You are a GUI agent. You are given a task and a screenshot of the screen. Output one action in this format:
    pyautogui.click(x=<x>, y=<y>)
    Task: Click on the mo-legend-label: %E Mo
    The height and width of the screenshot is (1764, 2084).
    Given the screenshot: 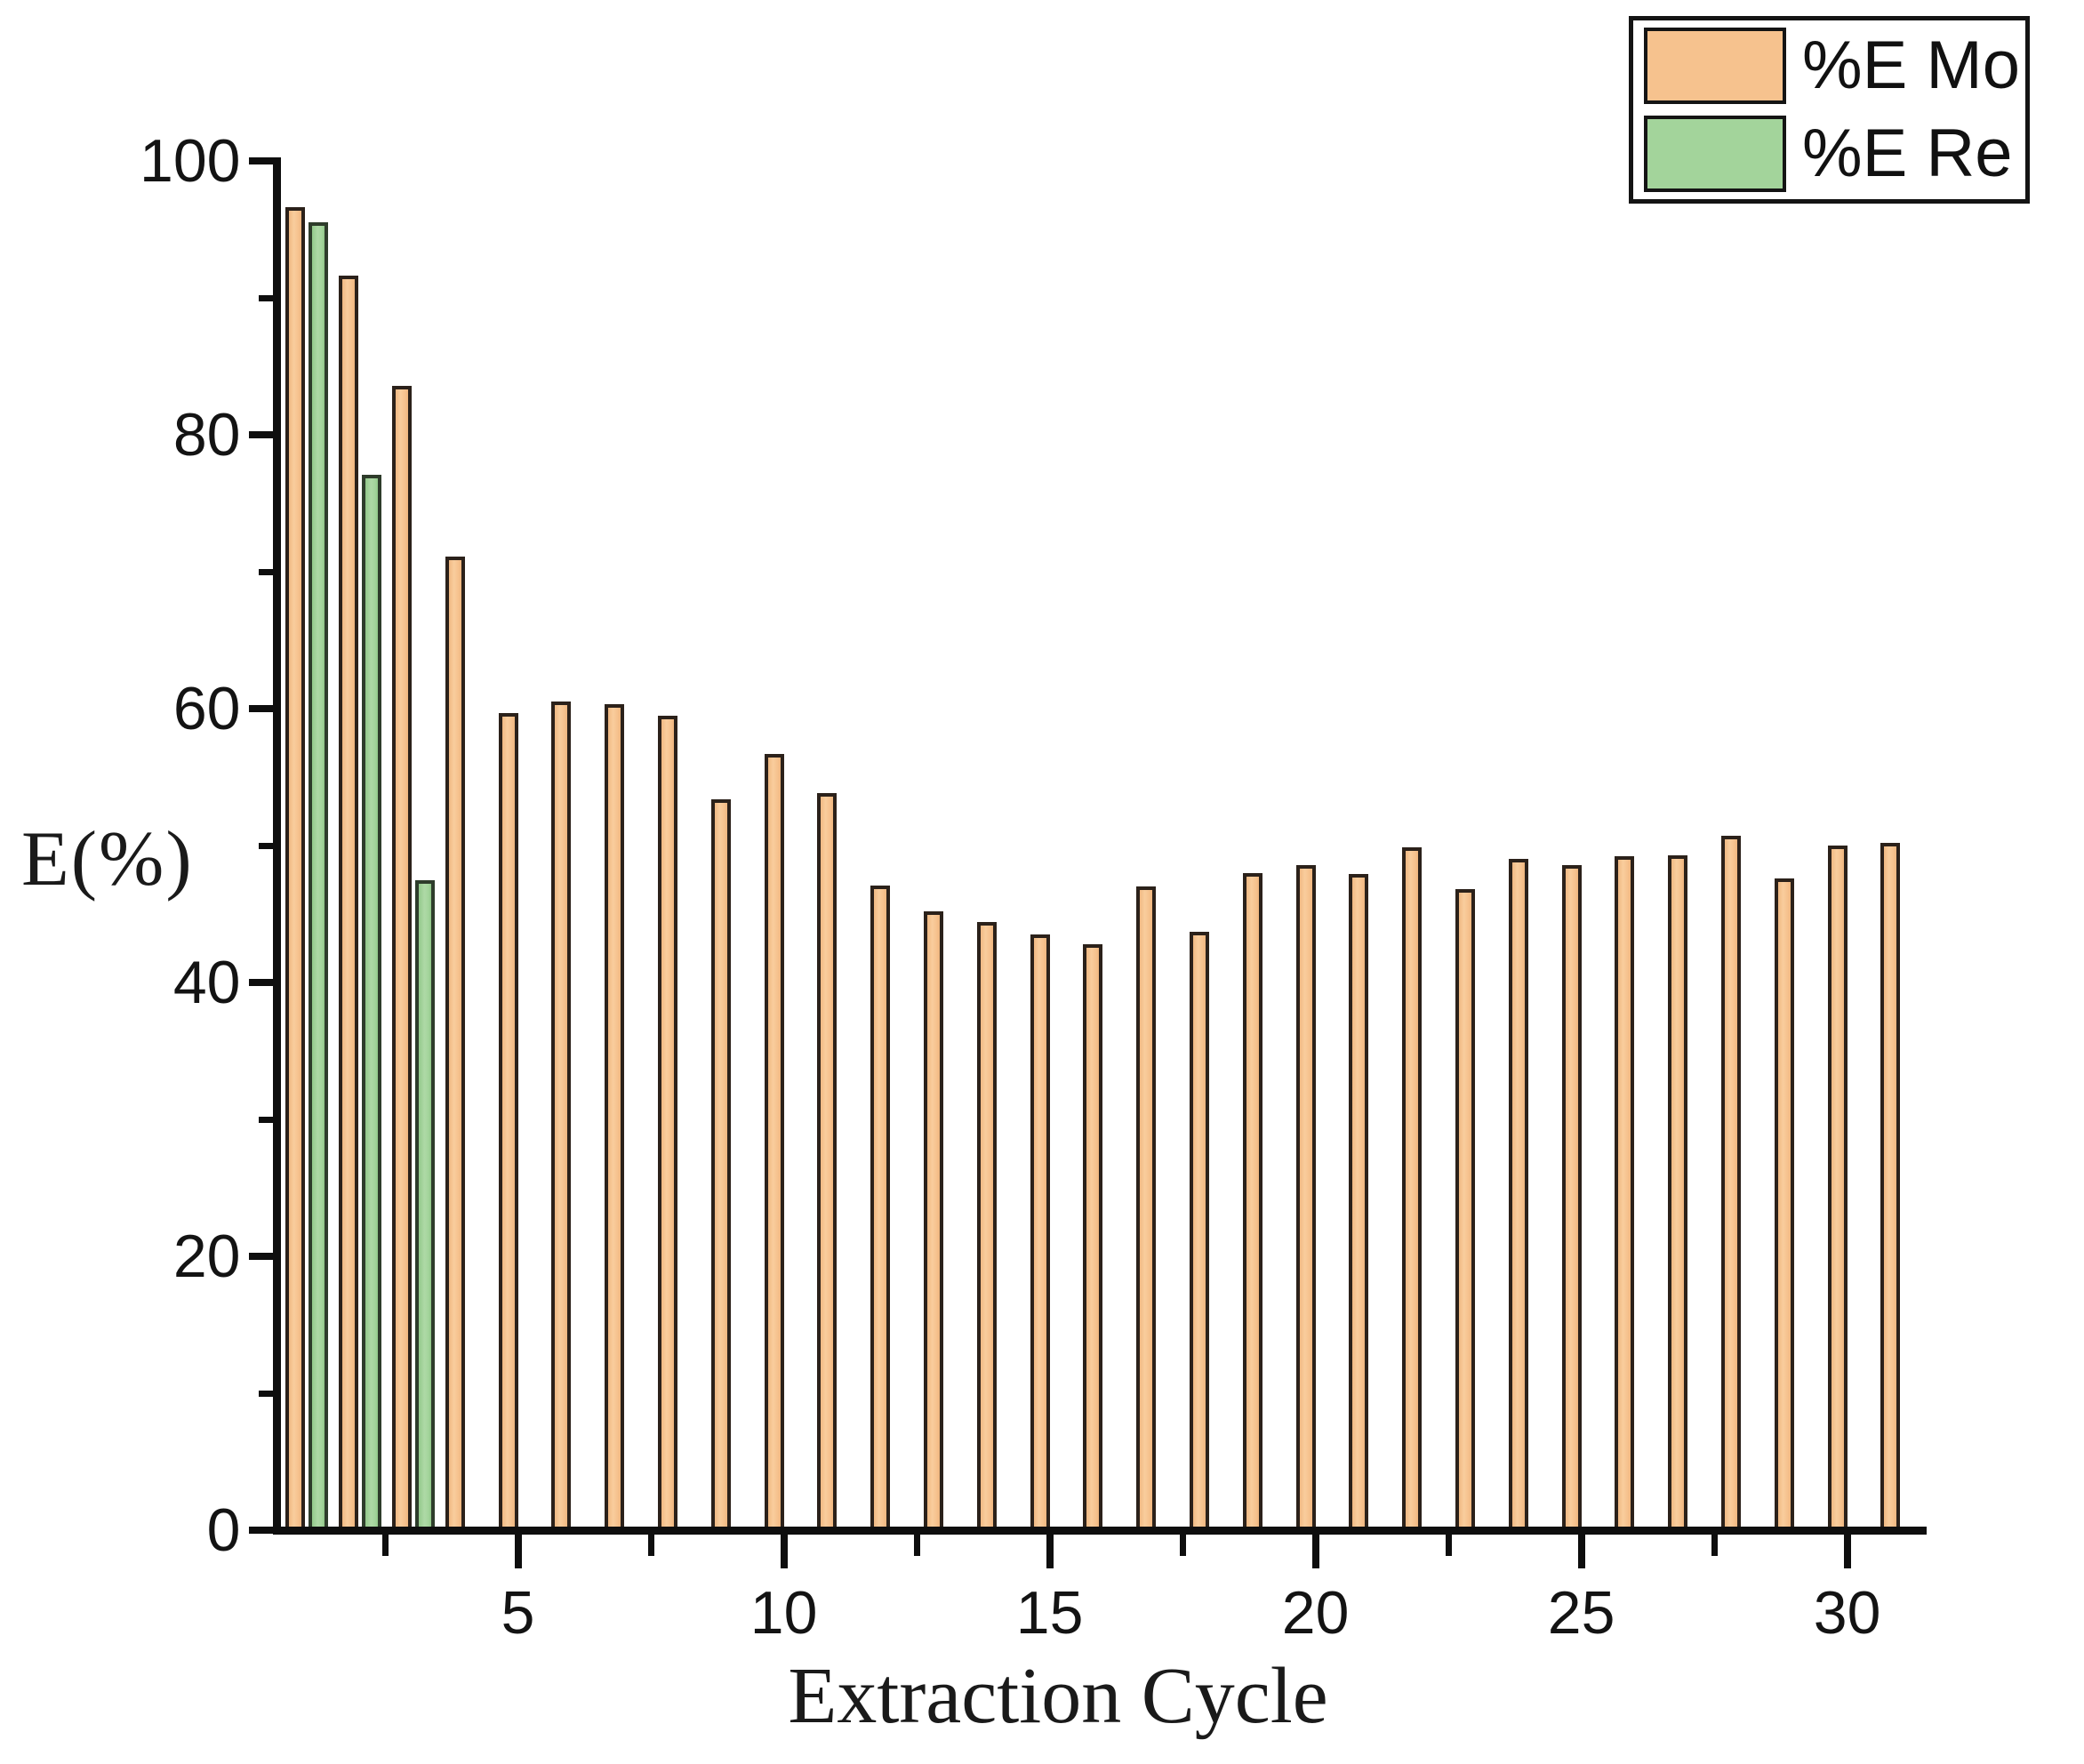 What is the action you would take?
    pyautogui.click(x=1911, y=65)
    